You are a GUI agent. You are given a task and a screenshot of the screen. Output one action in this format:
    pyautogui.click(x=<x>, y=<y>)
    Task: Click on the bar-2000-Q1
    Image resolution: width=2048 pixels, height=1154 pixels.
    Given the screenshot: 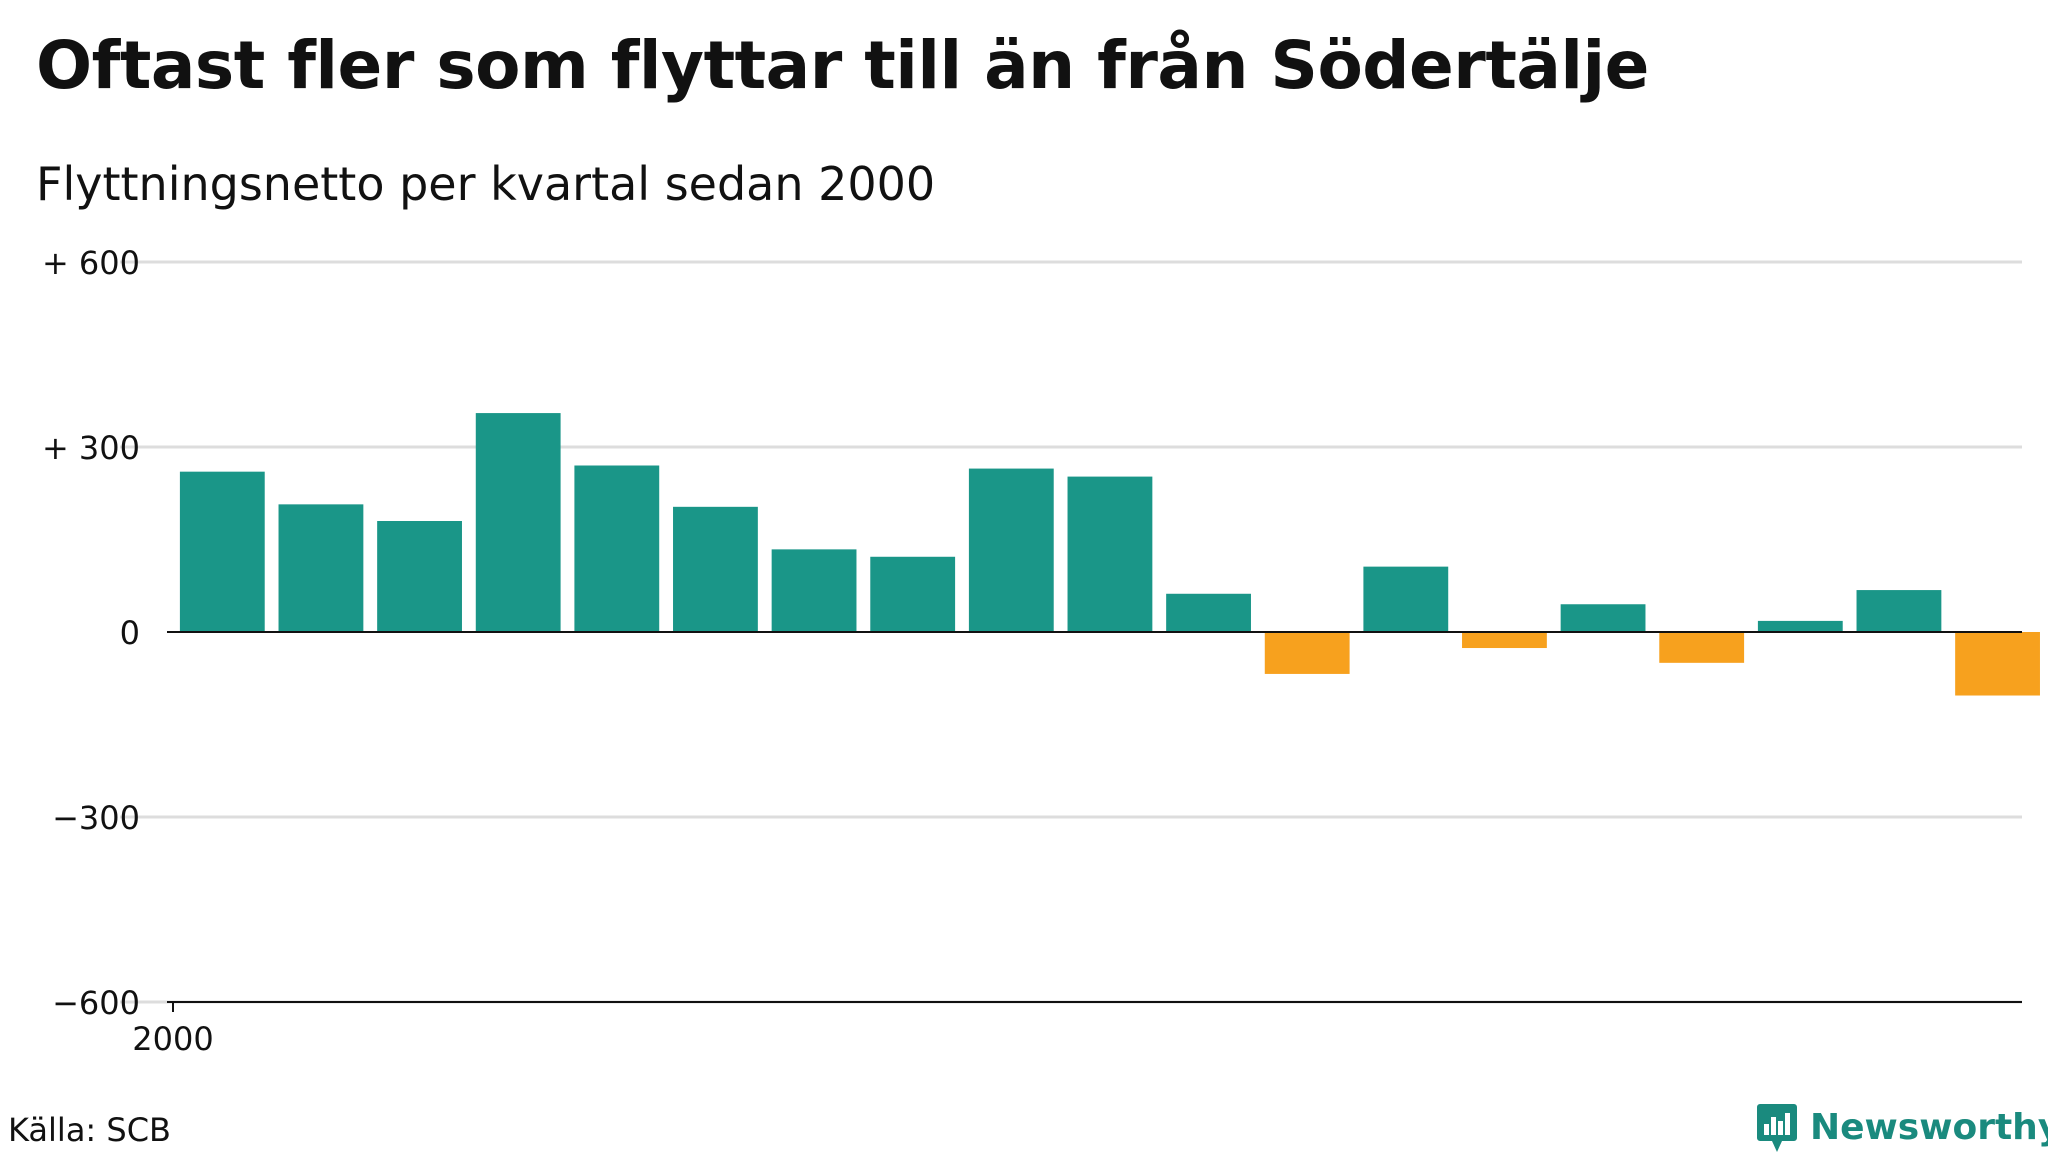 What is the action you would take?
    pyautogui.click(x=222, y=551)
    